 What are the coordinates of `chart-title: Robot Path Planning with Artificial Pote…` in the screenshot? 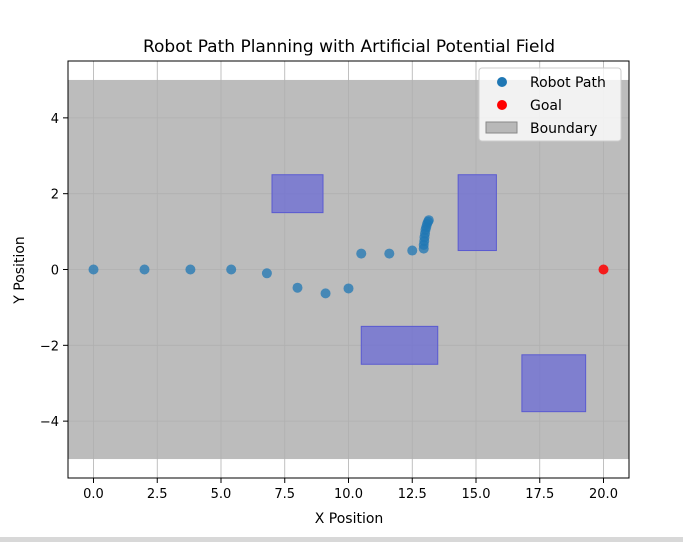 It's located at (349, 47).